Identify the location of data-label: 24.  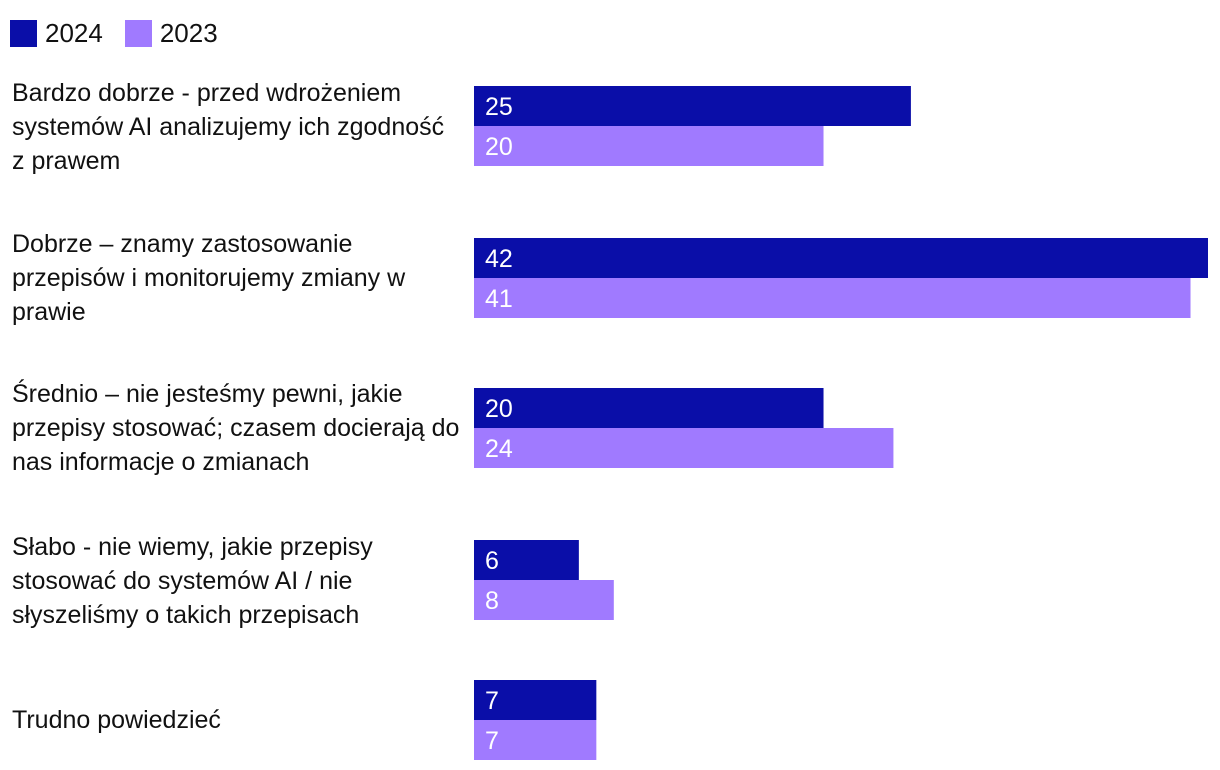
(499, 449).